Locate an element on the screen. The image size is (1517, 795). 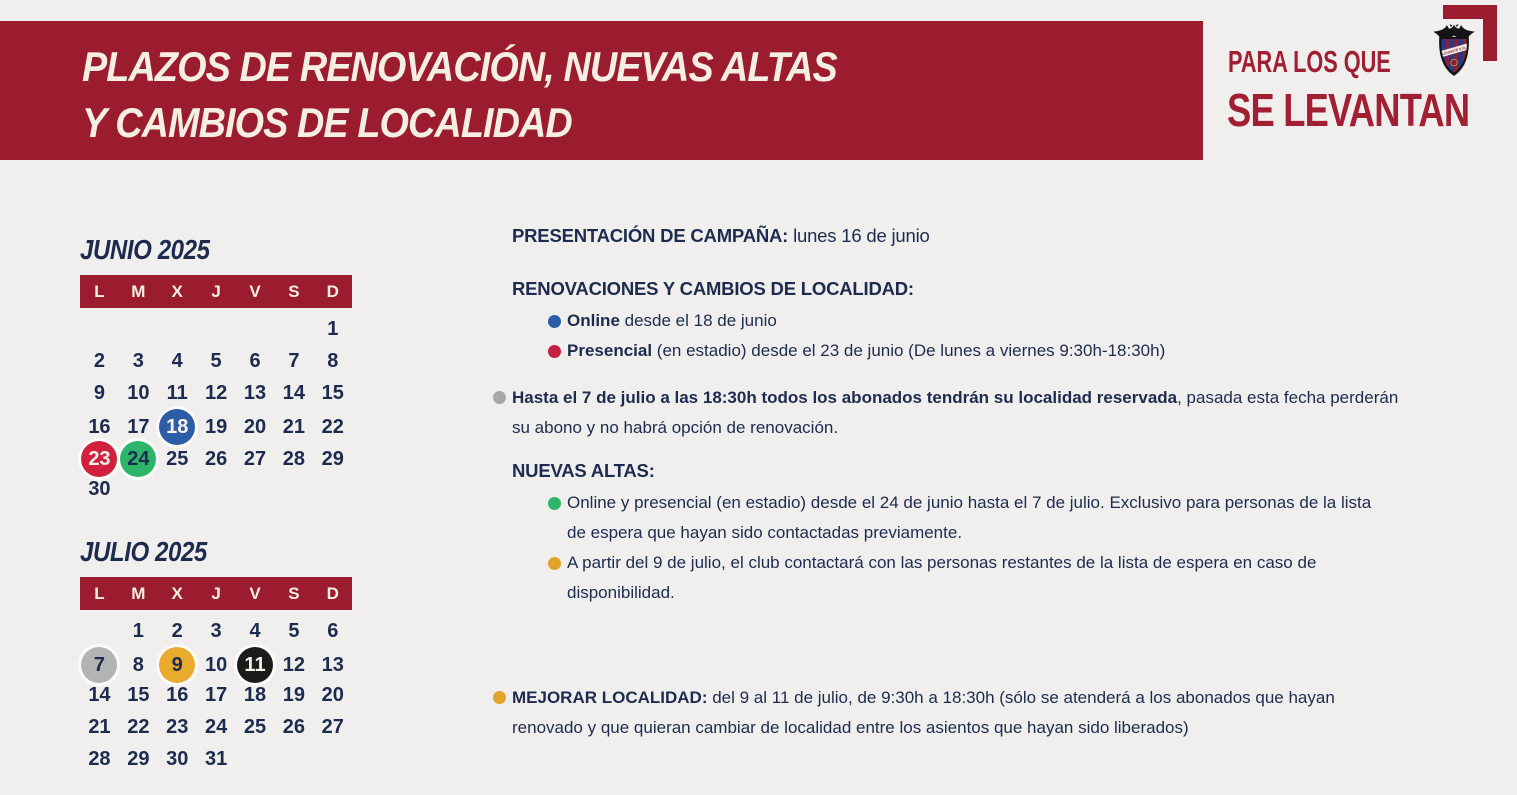
page-title-line2: Y CAMBIOS DE LOCALIDAD is located at coordinates (327, 122).